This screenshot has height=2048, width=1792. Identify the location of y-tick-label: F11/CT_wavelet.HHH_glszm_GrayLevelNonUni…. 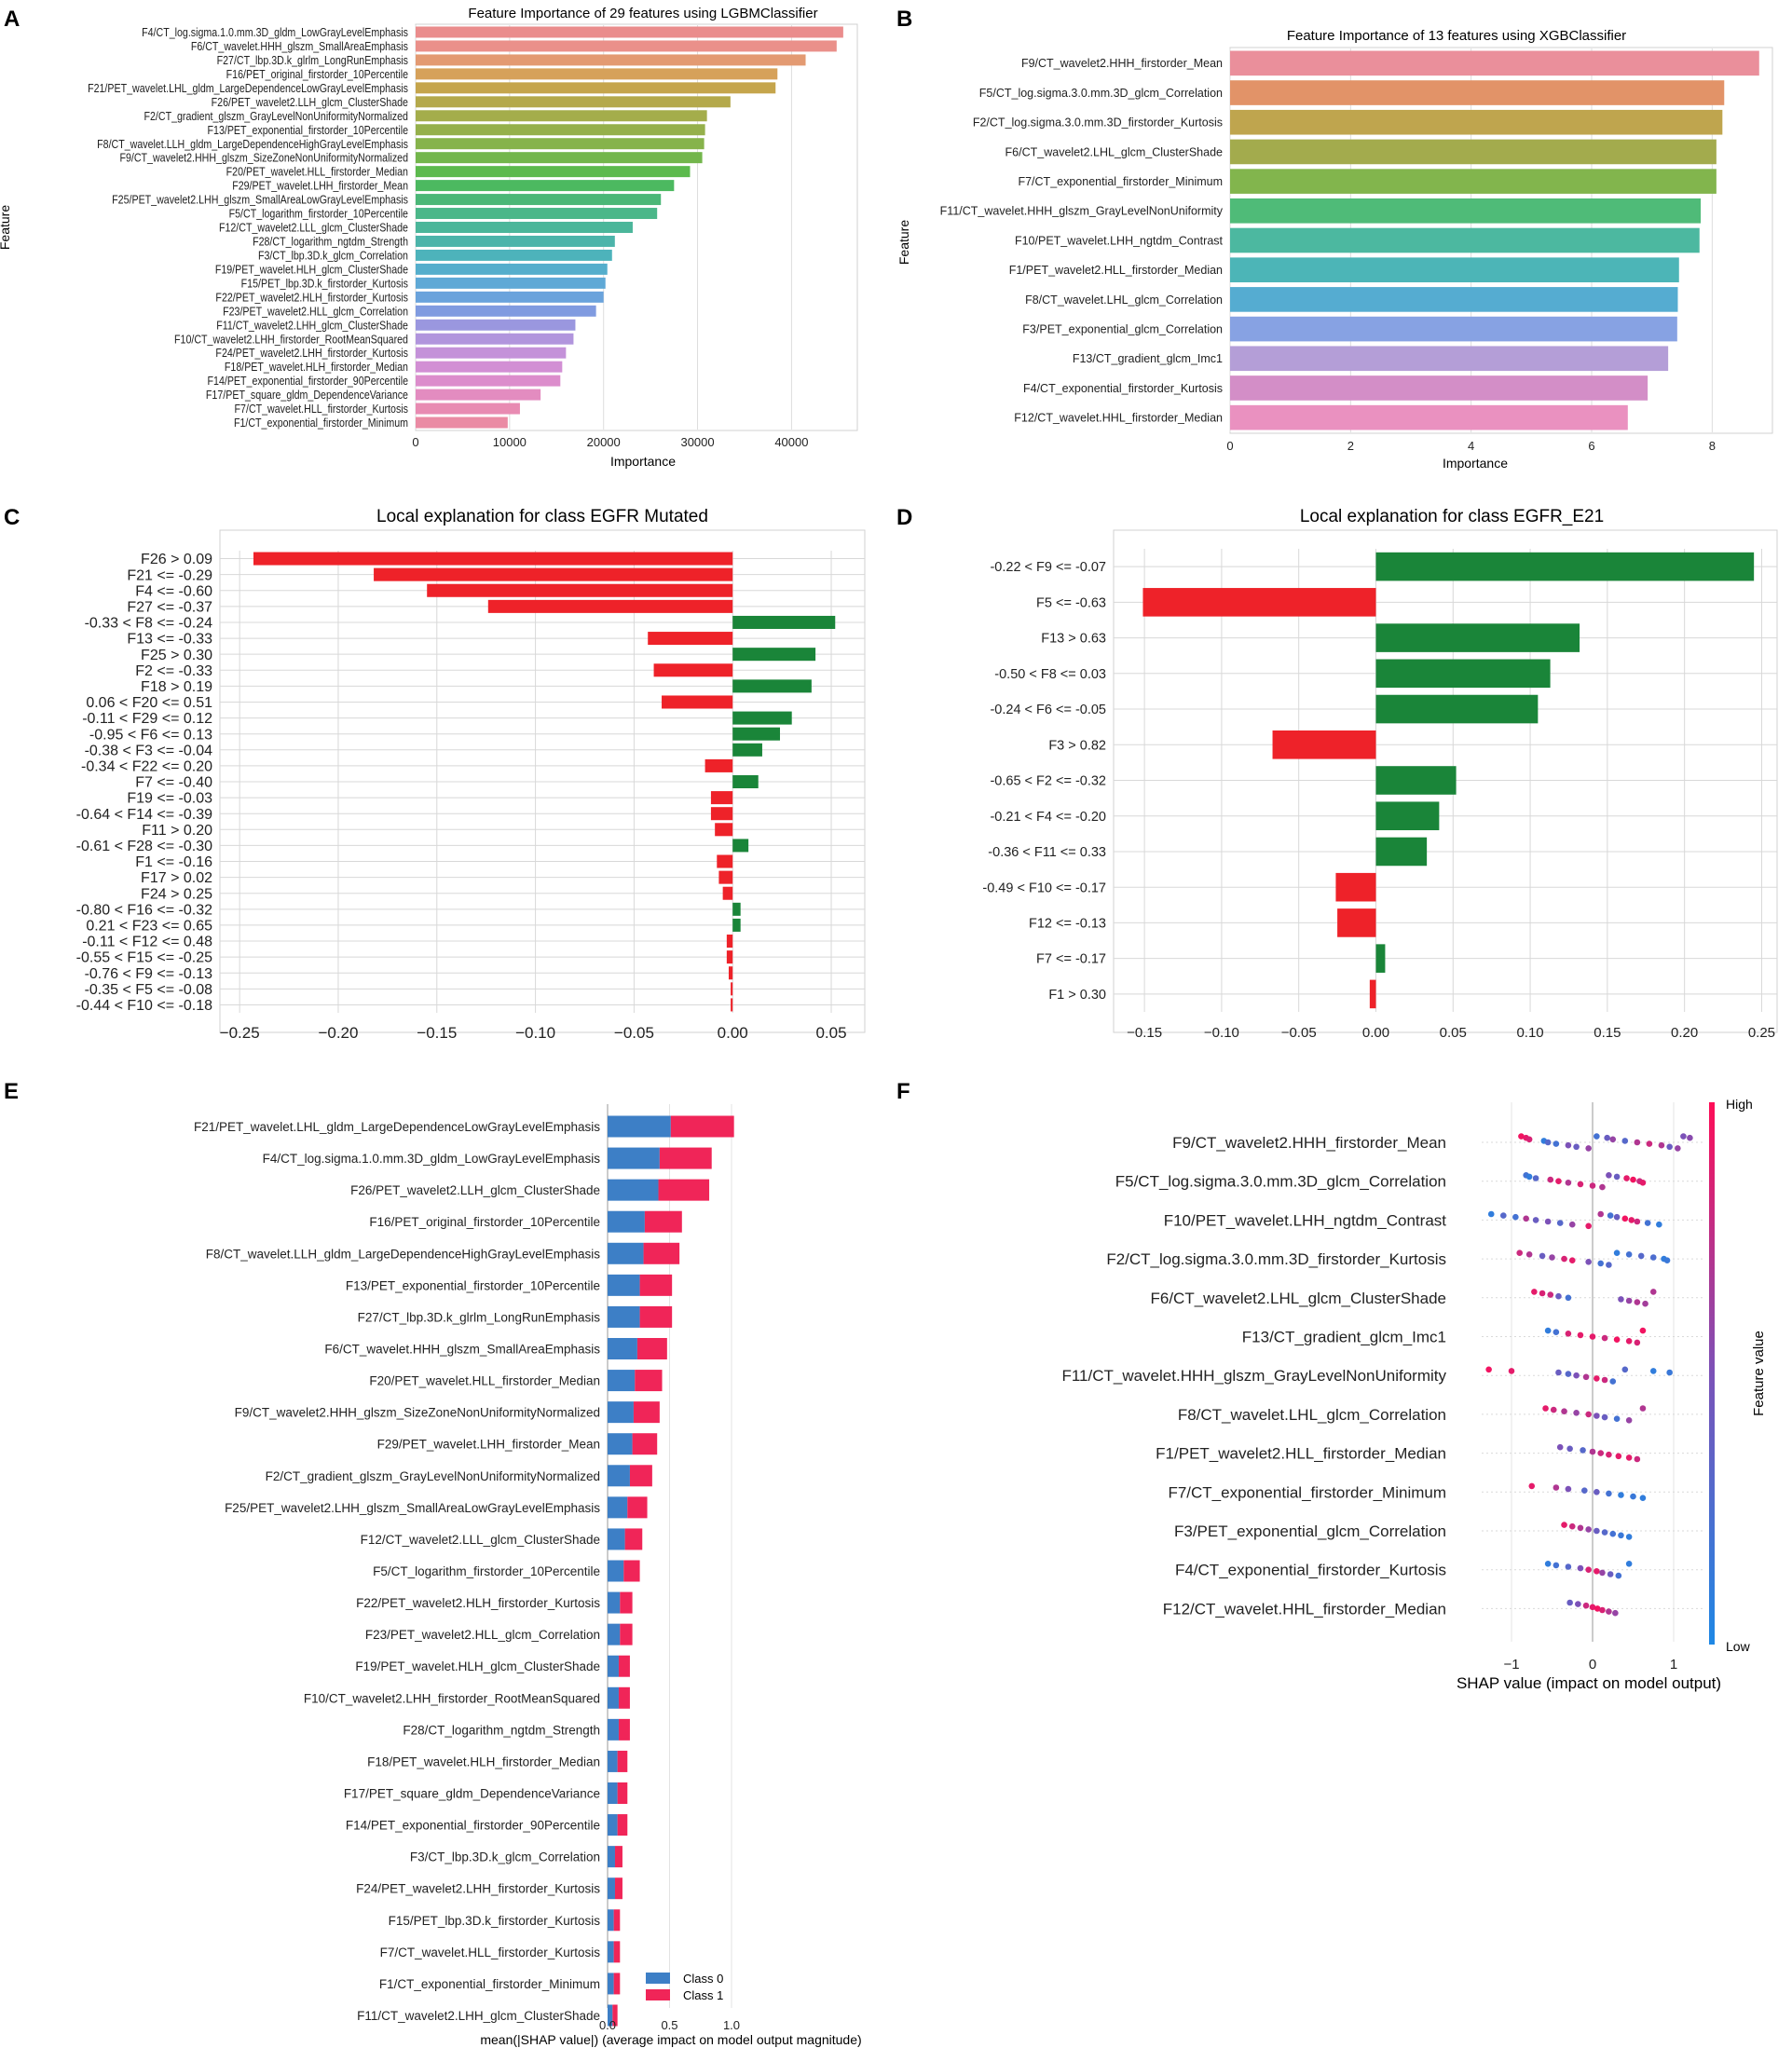
(1253, 1376).